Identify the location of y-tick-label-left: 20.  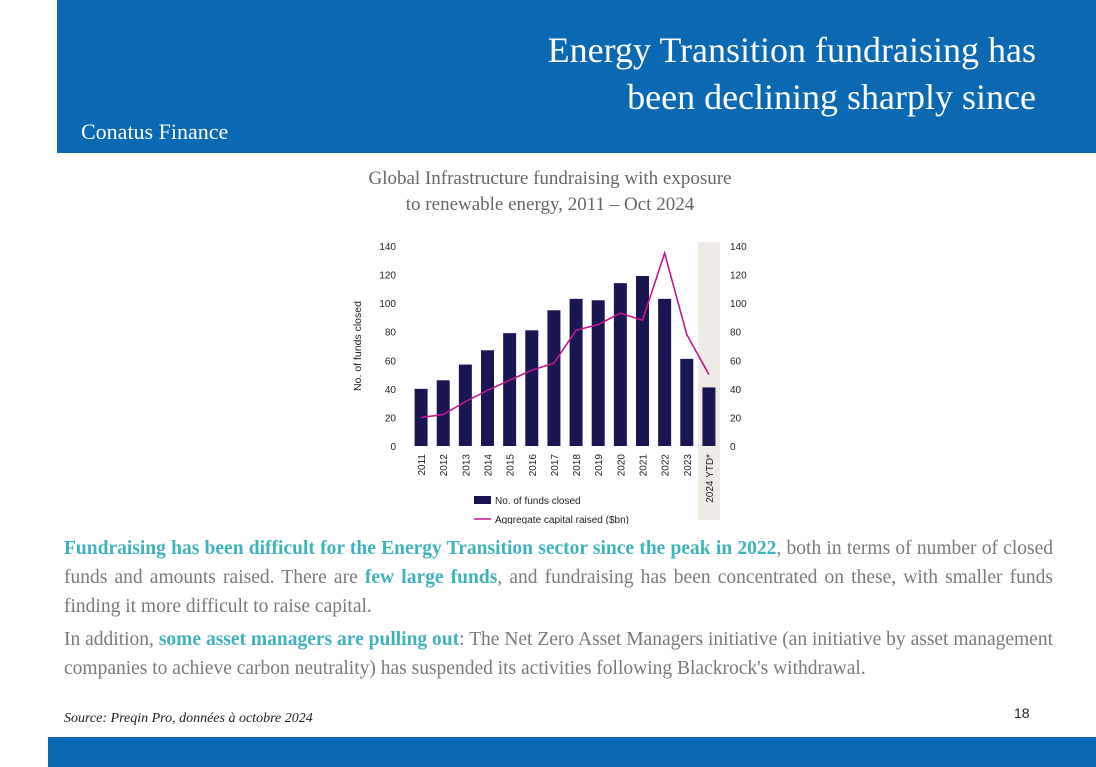
(391, 418).